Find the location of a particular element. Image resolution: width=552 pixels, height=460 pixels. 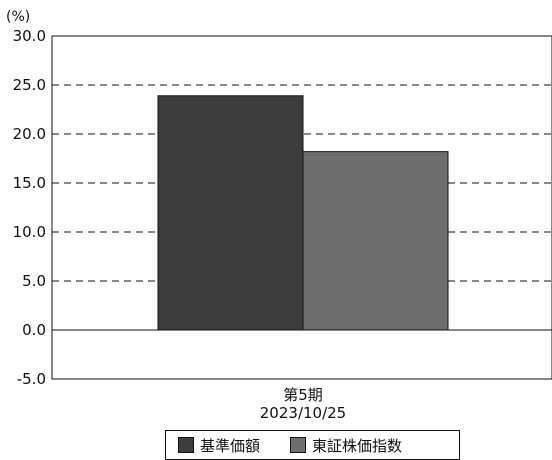

legend-item-topix: 東証株価指数 is located at coordinates (346, 445).